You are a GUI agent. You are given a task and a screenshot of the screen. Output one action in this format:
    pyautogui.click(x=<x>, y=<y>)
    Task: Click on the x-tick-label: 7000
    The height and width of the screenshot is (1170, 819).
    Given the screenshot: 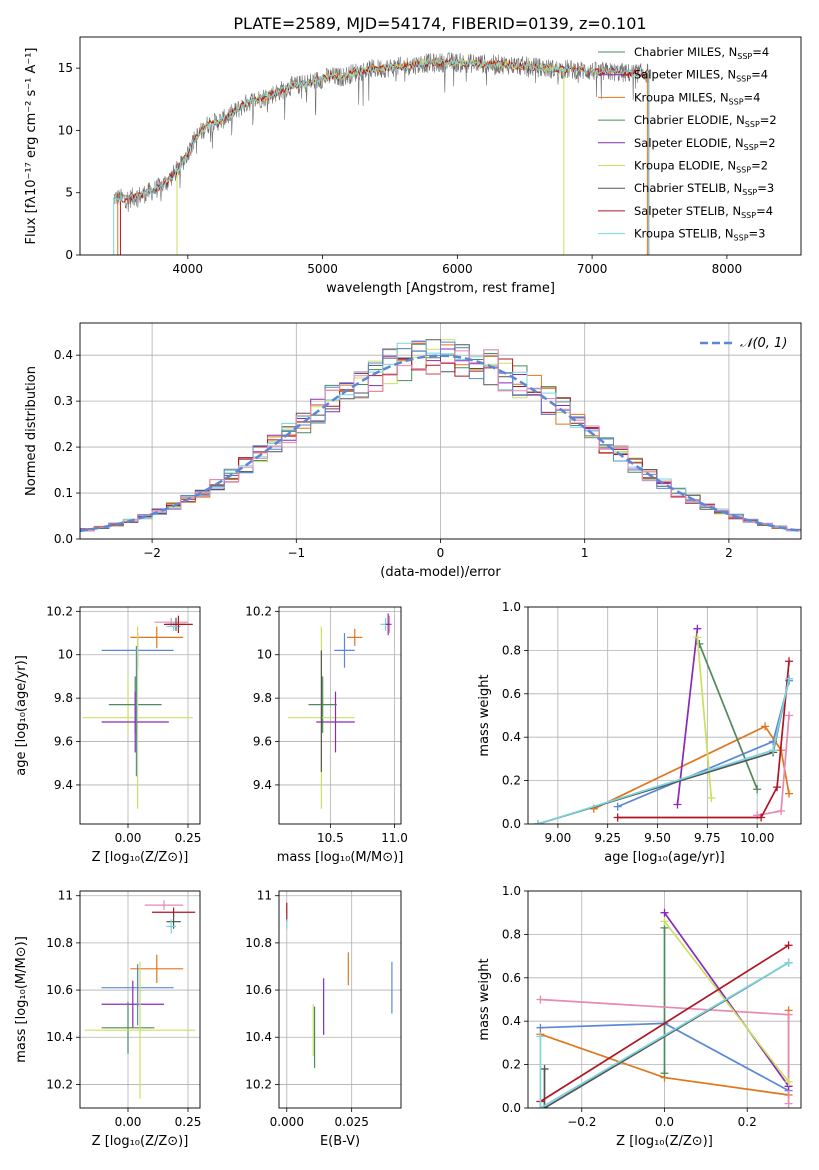 What is the action you would take?
    pyautogui.click(x=592, y=269)
    